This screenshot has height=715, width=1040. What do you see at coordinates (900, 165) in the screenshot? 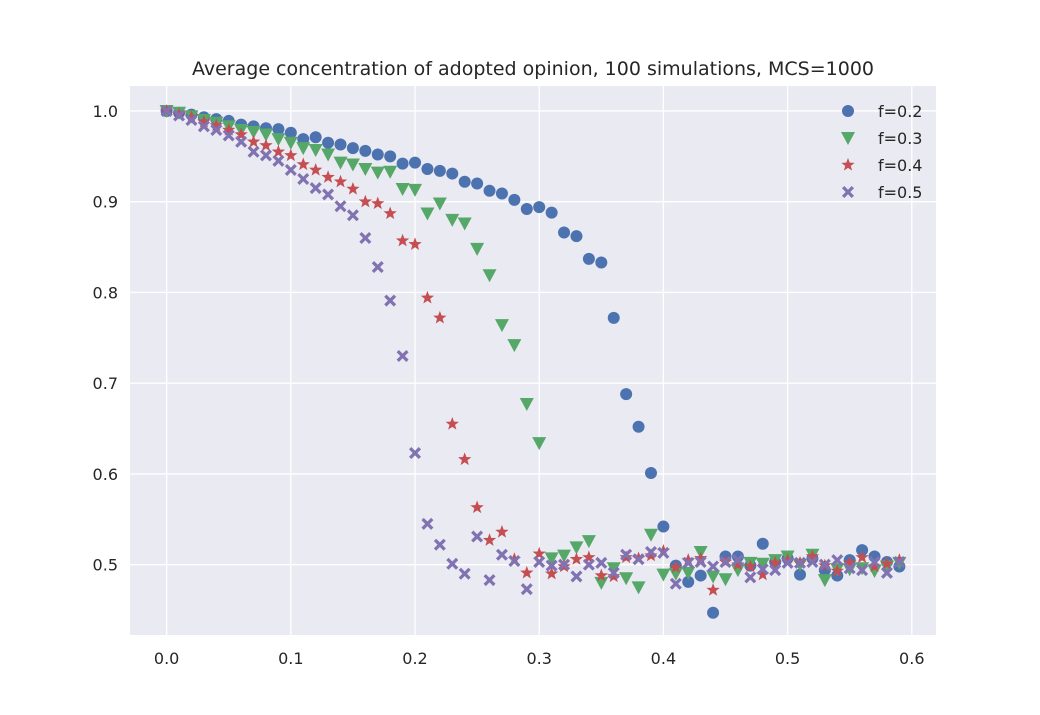
I see `legend-label: f=0.4` at bounding box center [900, 165].